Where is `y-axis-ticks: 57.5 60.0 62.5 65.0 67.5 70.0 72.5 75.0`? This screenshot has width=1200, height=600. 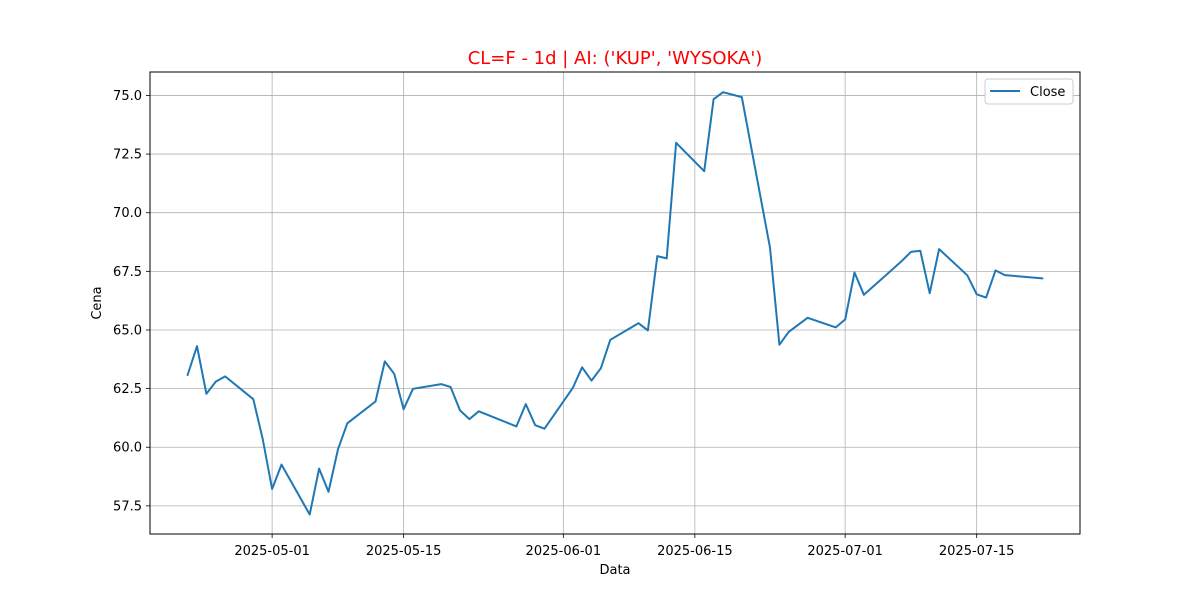
y-axis-ticks: 57.5 60.0 62.5 65.0 67.5 70.0 72.5 75.0 is located at coordinates (131, 301).